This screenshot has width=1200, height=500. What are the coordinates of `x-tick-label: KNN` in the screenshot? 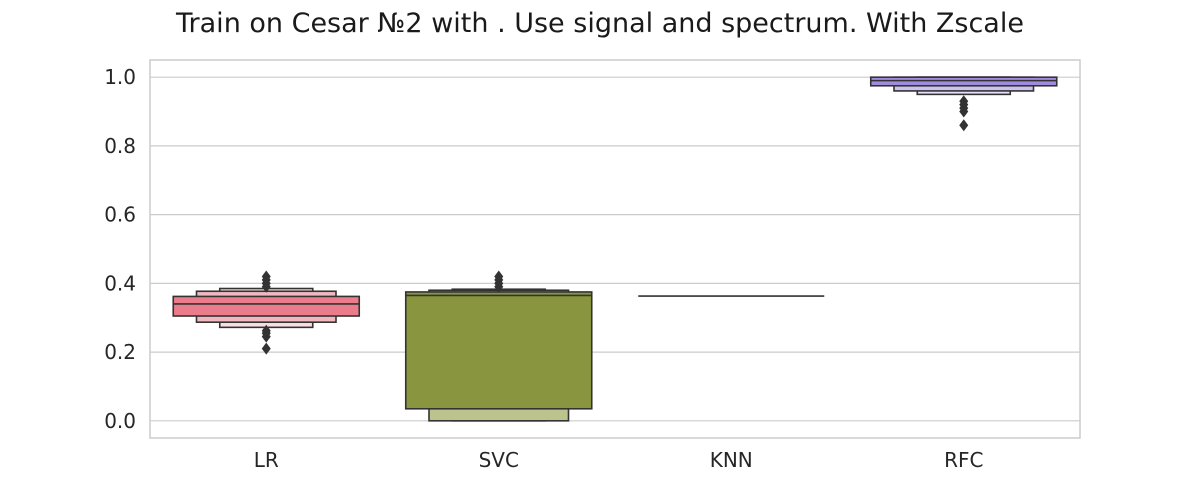 It's located at (731, 460).